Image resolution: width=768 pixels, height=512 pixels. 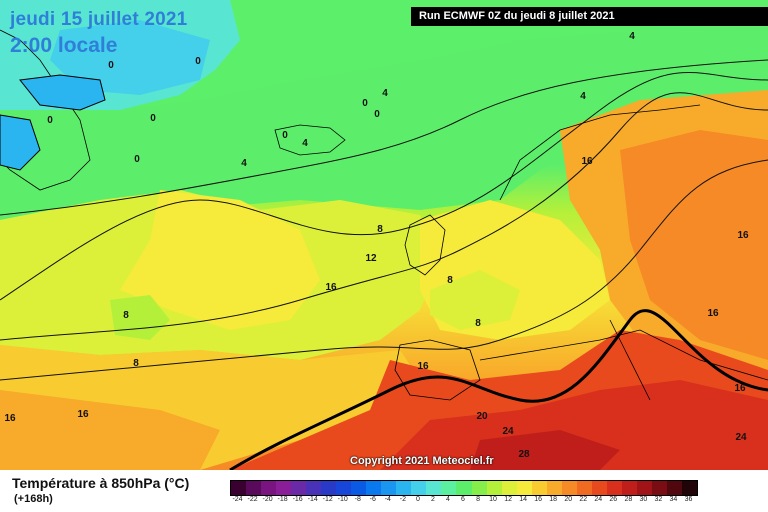 What do you see at coordinates (524, 454) in the screenshot?
I see `map-label-30: 28` at bounding box center [524, 454].